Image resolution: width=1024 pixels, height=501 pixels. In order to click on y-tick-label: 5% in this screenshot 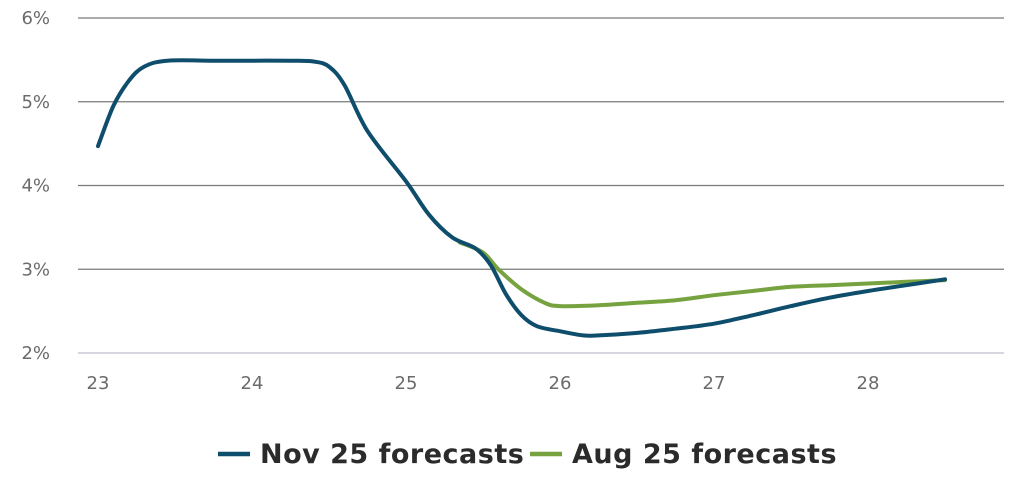, I will do `click(35, 102)`.